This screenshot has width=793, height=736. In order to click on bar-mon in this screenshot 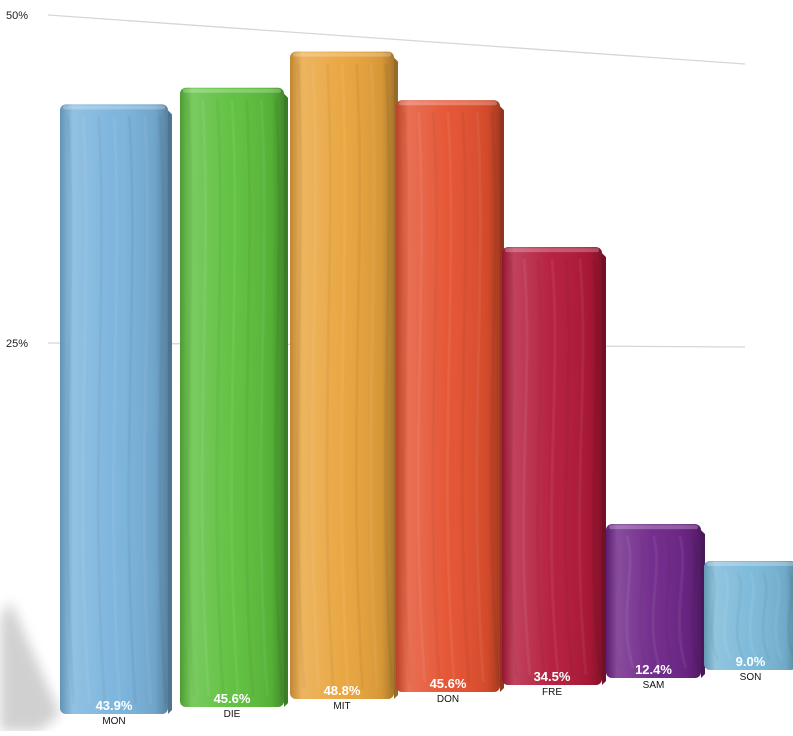, I will do `click(116, 409)`.